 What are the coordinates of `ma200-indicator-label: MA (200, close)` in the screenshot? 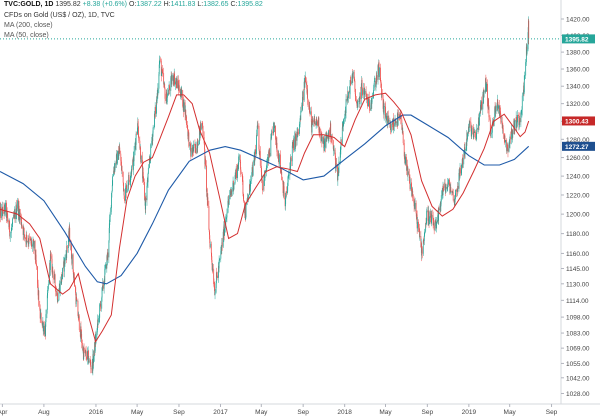 It's located at (28, 25).